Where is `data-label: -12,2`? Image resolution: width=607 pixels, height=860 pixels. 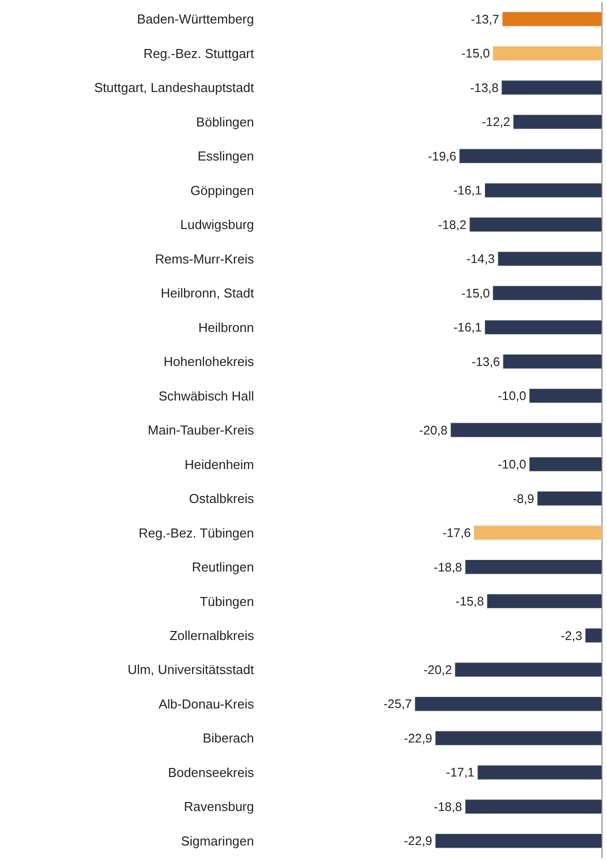 data-label: -12,2 is located at coordinates (496, 122).